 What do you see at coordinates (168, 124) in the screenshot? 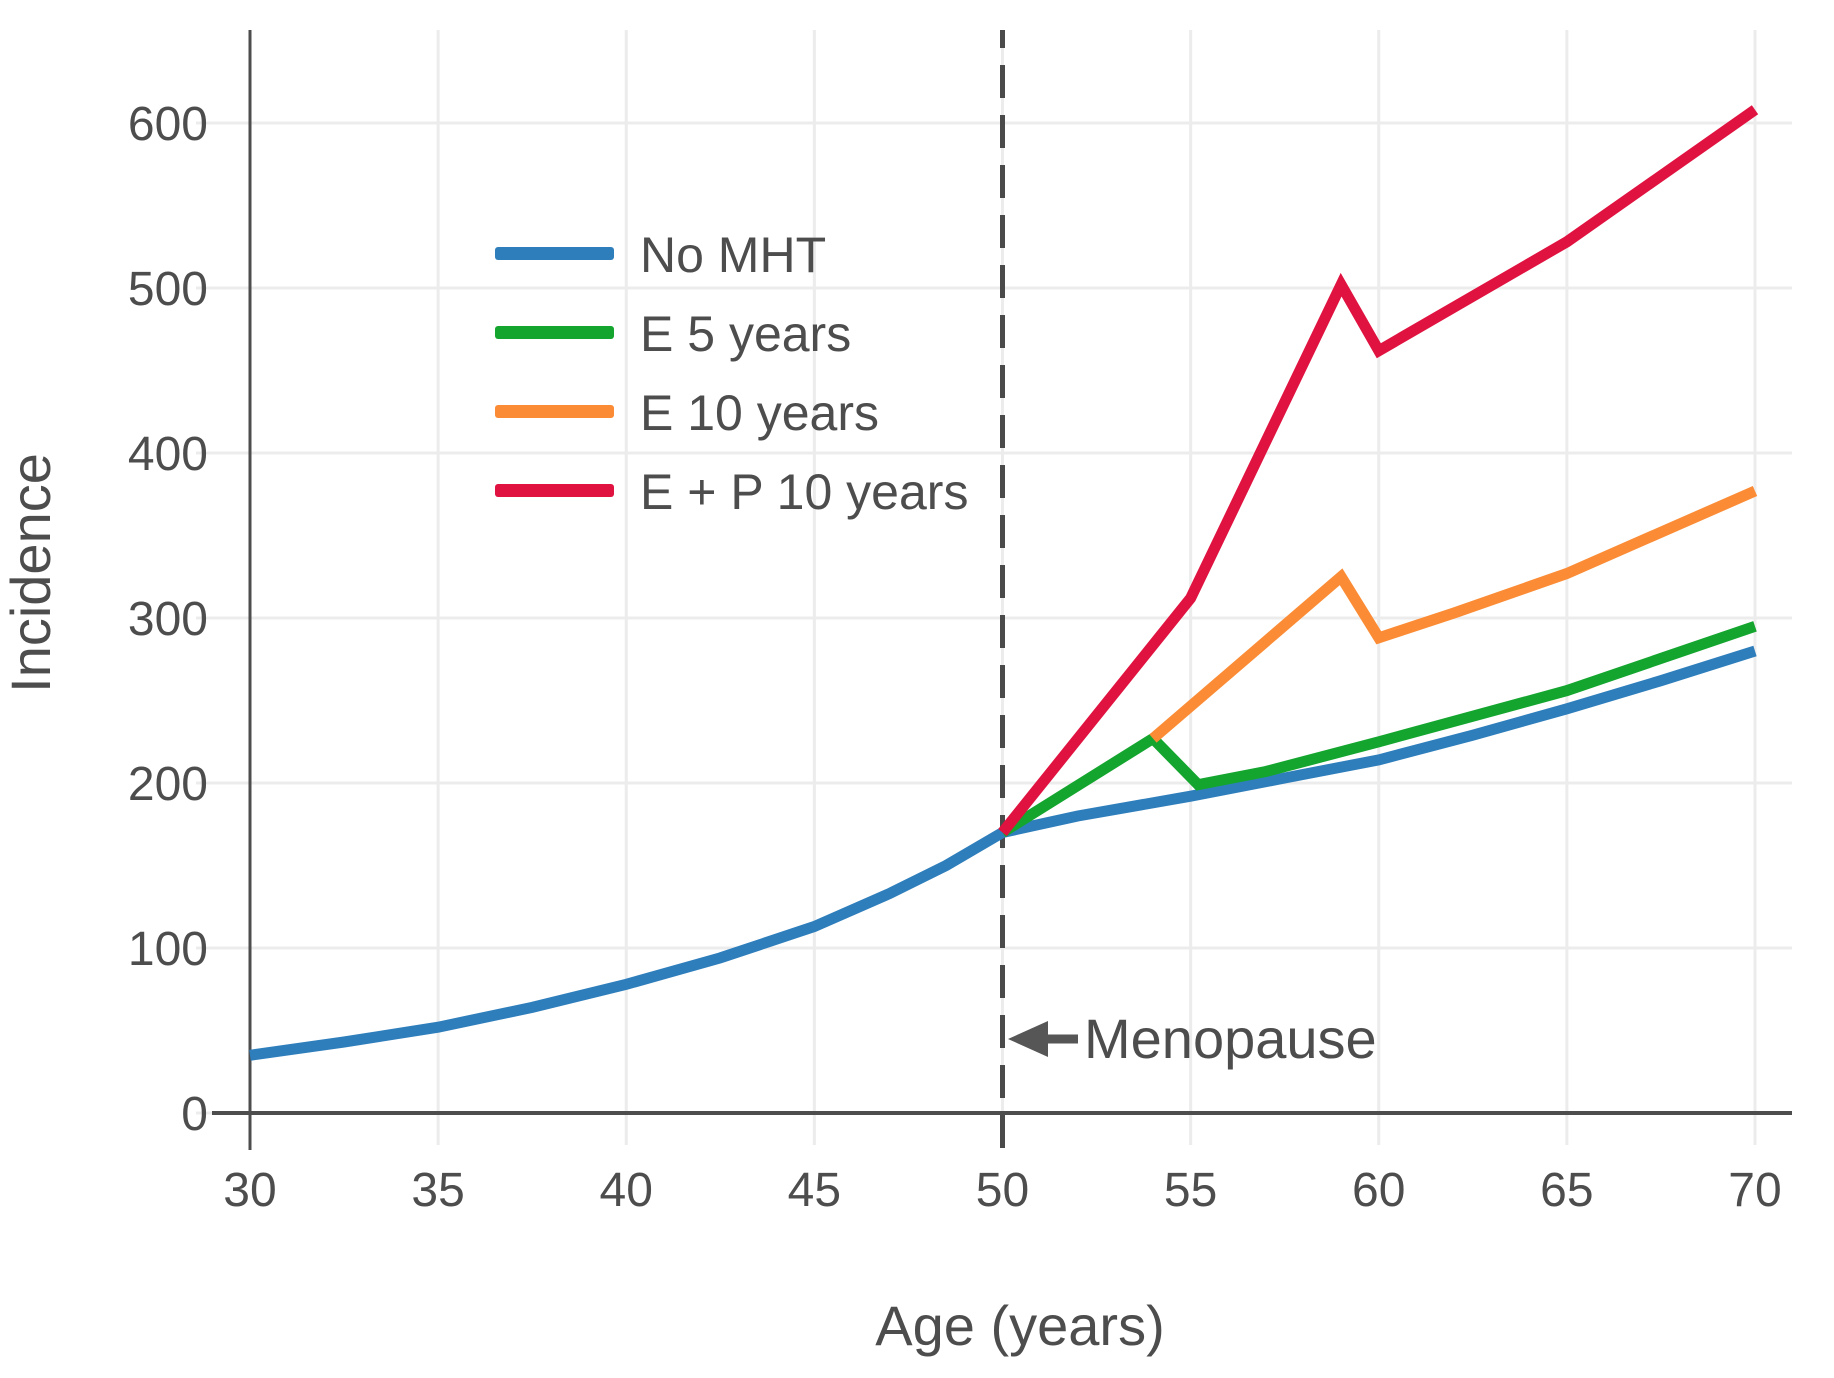
I see `y-tick-label: 600` at bounding box center [168, 124].